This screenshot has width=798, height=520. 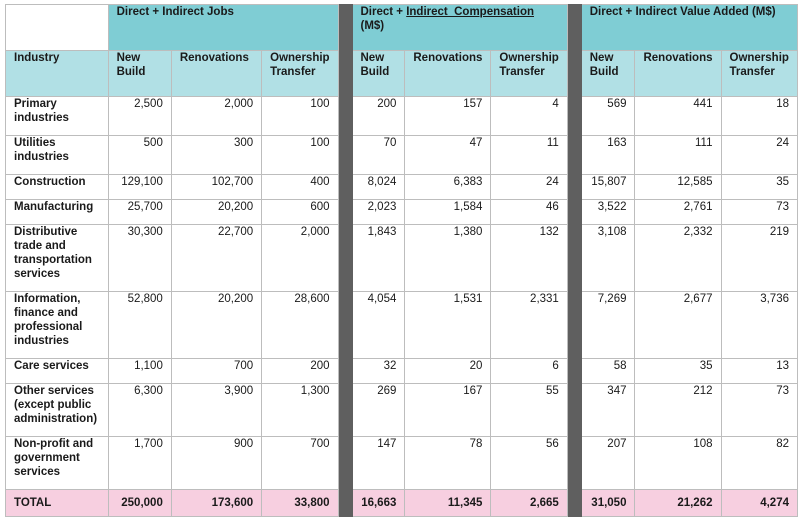 What do you see at coordinates (139, 410) in the screenshot?
I see `value-cell: 6,300` at bounding box center [139, 410].